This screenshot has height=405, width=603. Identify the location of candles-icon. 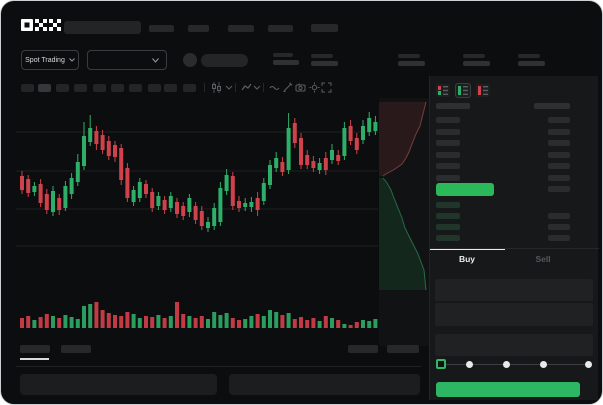
(216, 87).